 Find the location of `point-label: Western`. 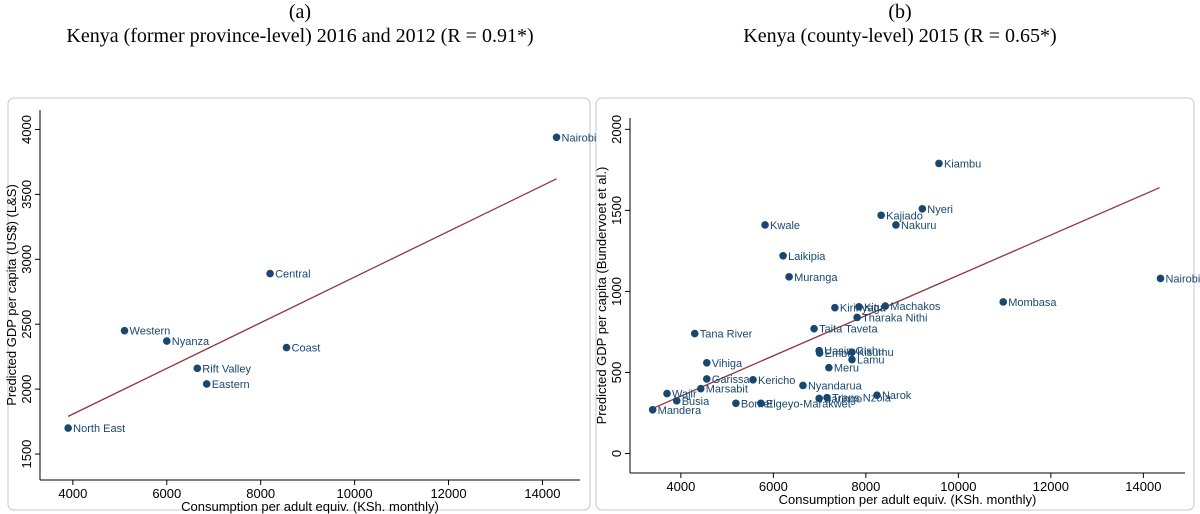

point-label: Western is located at coordinates (150, 332).